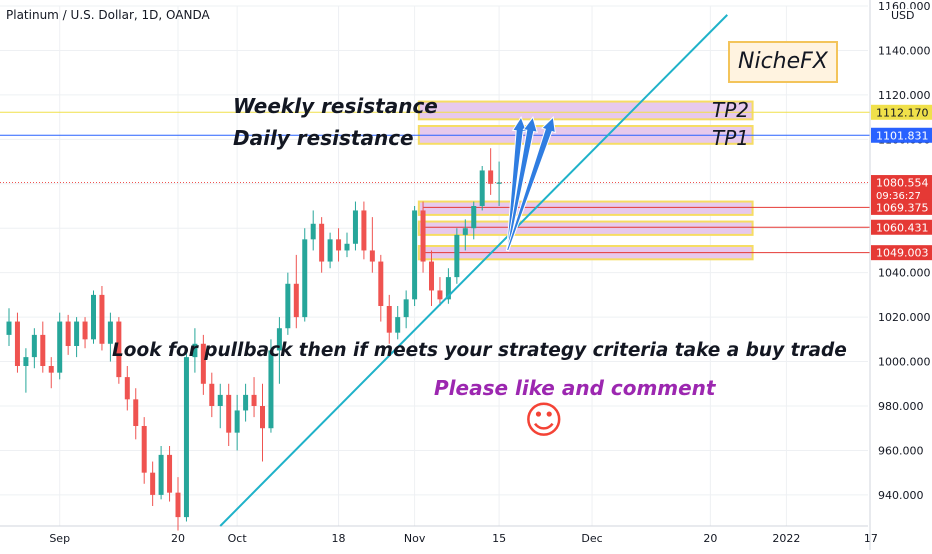  Describe the element at coordinates (786, 538) in the screenshot. I see `x-tick-label: 2022` at that location.